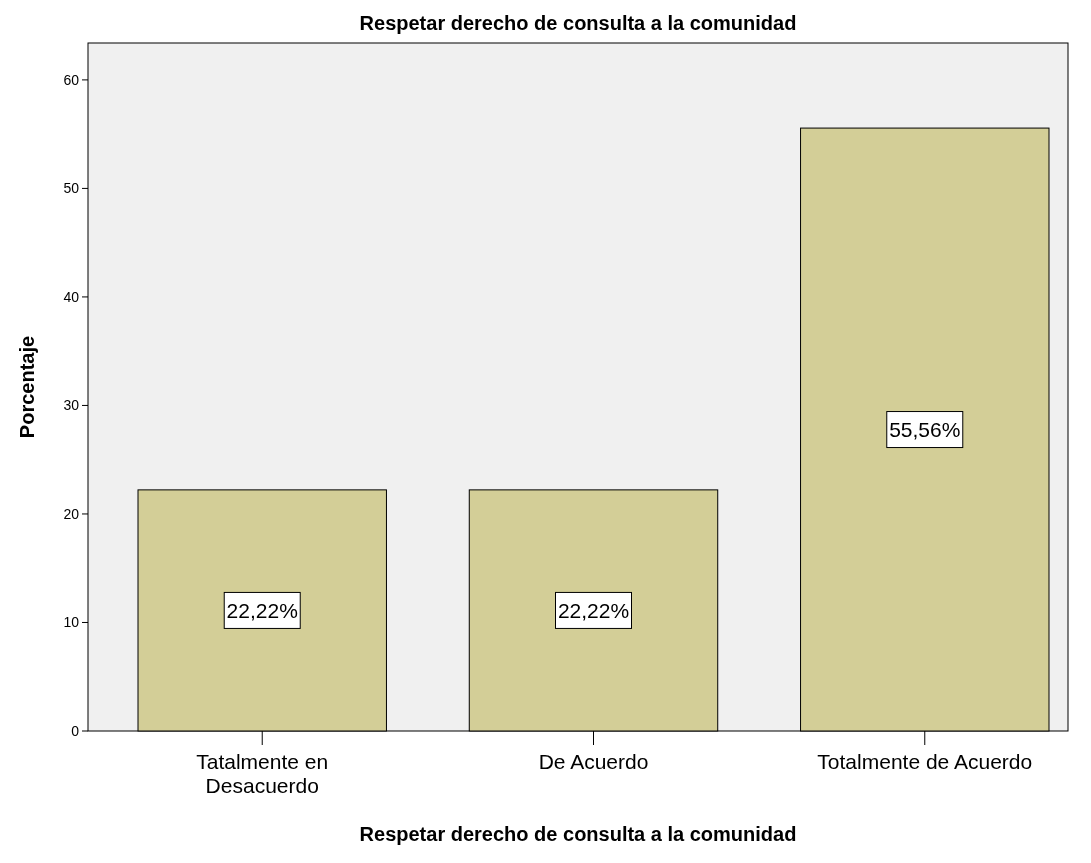 This screenshot has height=863, width=1091. I want to click on y-tick-label: 30, so click(71, 405).